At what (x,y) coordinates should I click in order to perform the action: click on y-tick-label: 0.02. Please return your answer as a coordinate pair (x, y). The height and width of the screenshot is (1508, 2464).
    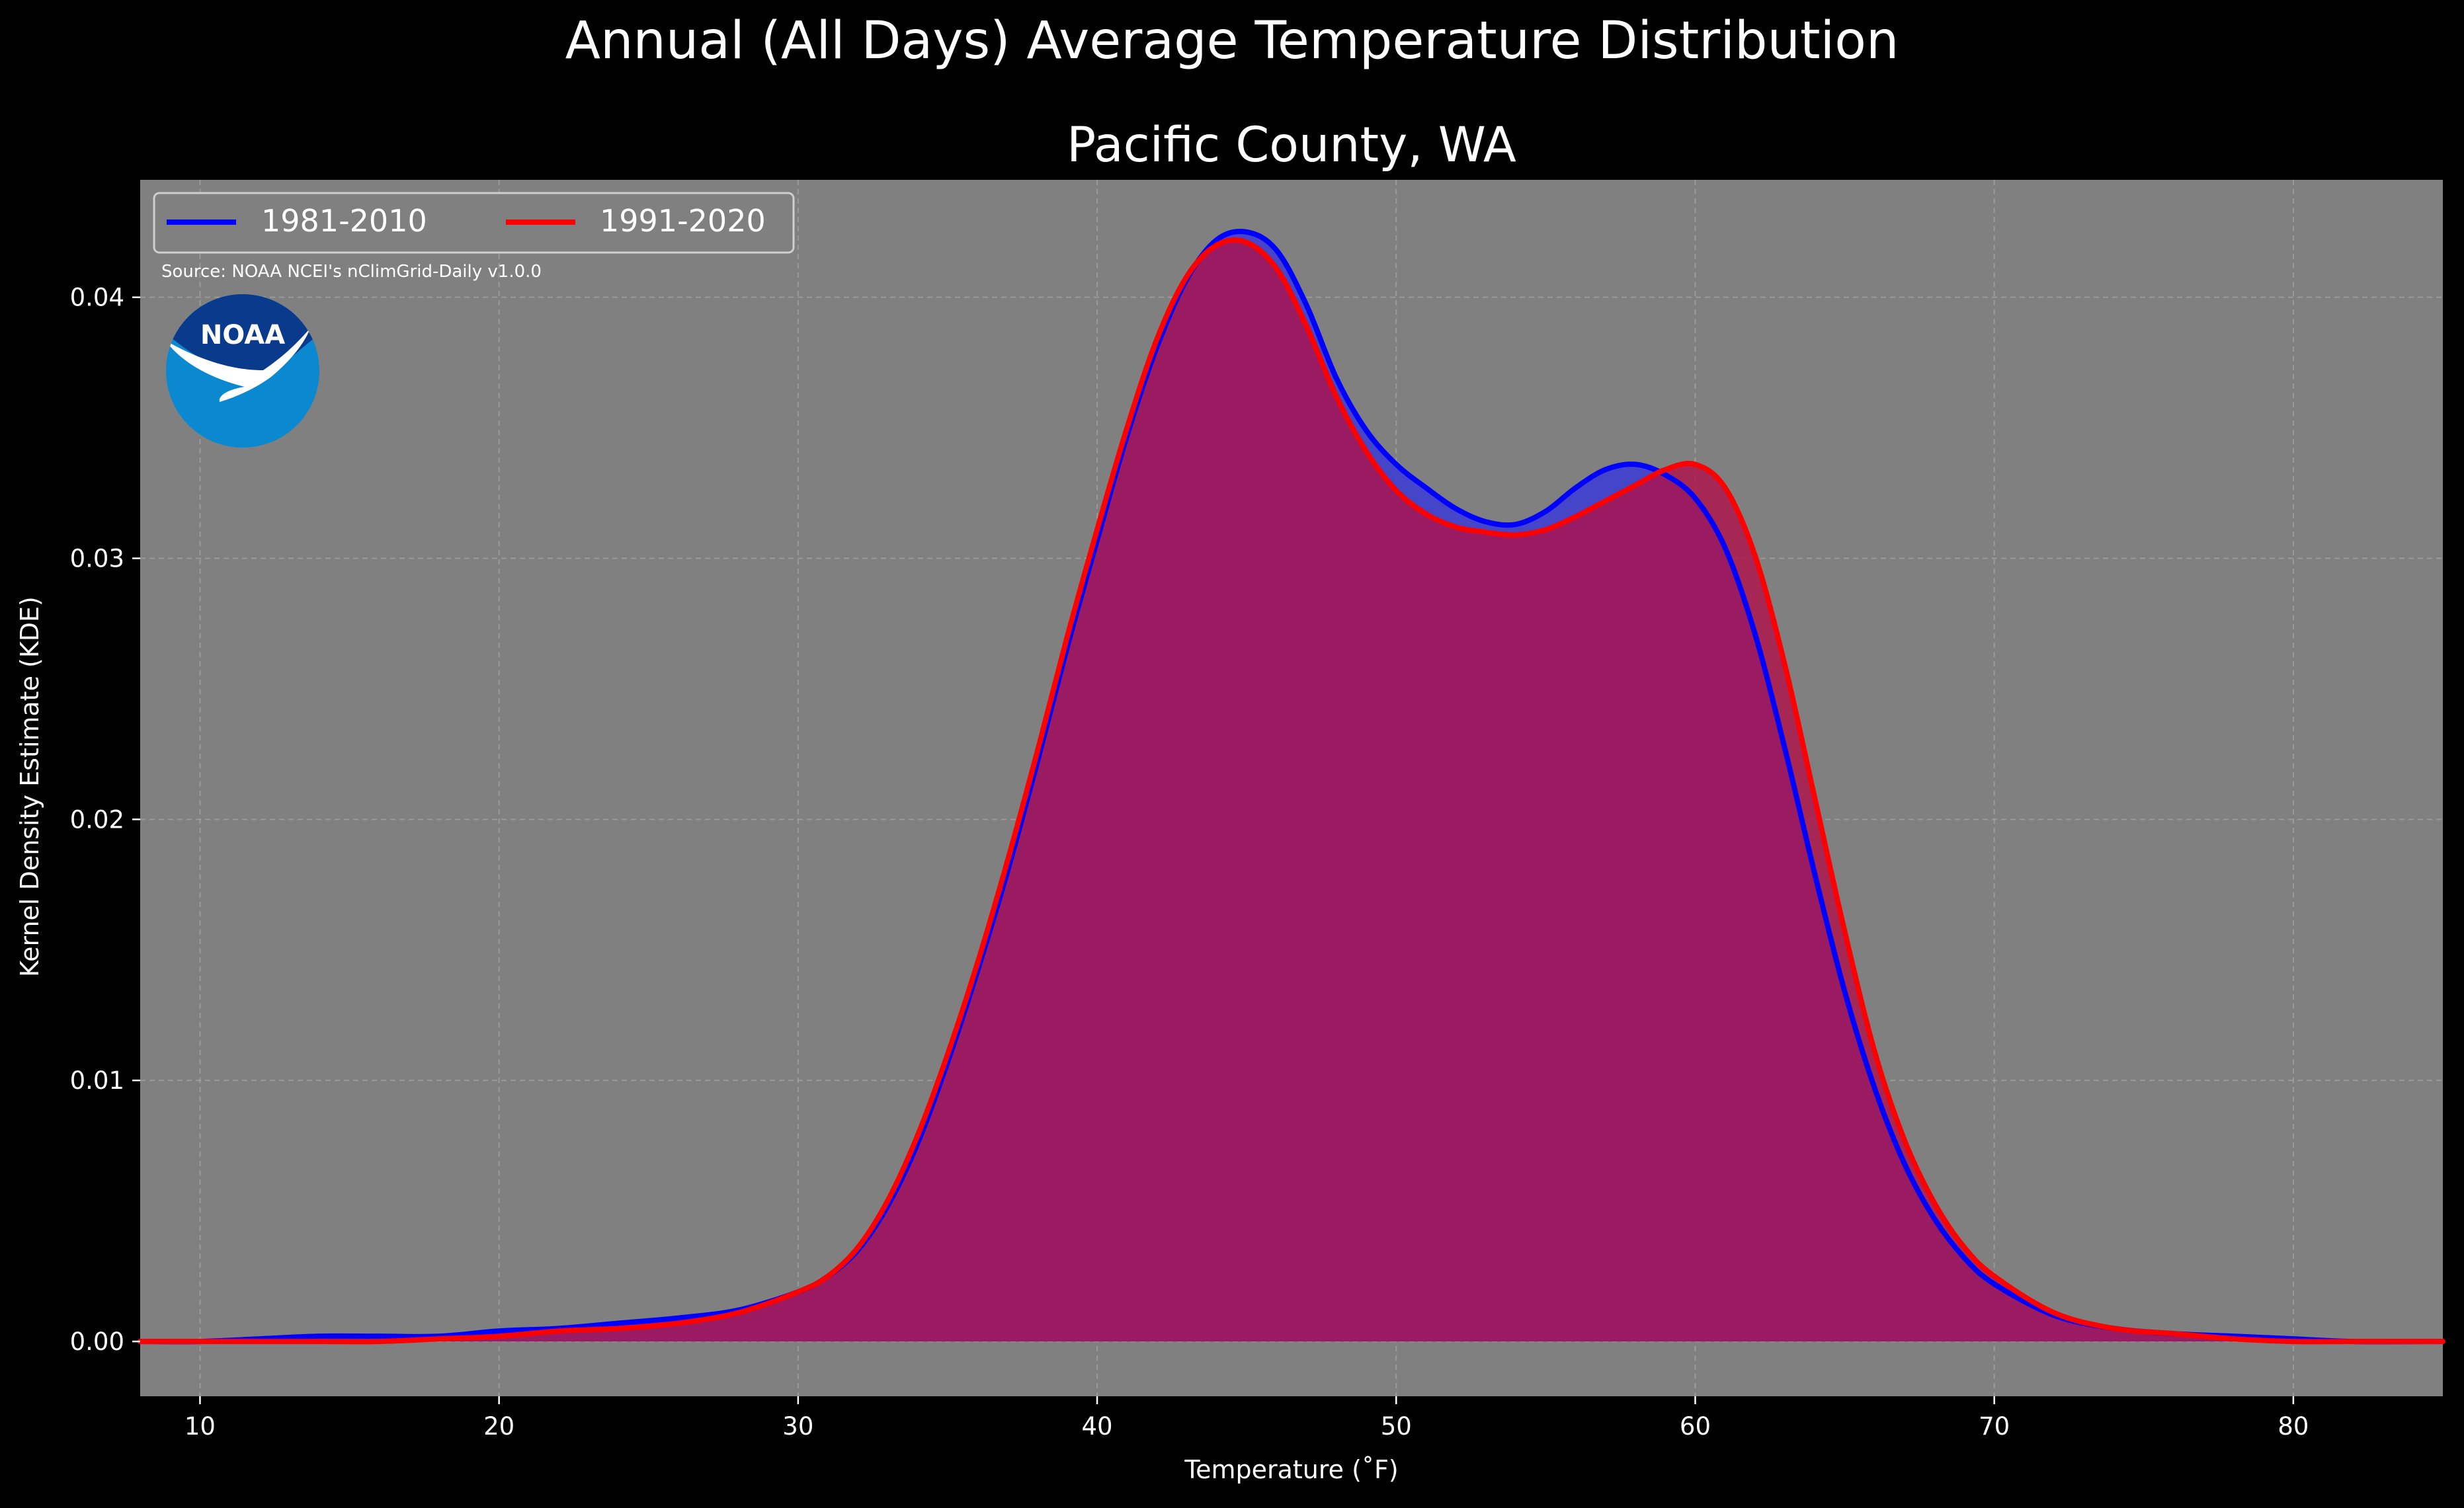
    Looking at the image, I should click on (97, 819).